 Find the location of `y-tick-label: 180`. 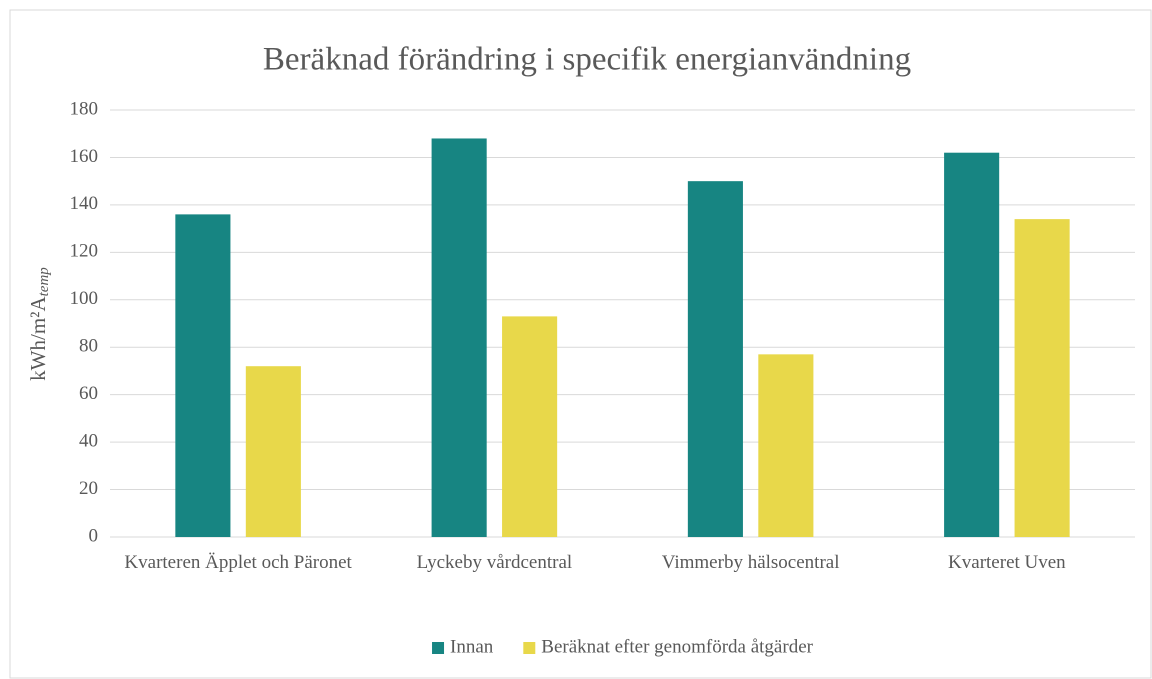

y-tick-label: 180 is located at coordinates (84, 108).